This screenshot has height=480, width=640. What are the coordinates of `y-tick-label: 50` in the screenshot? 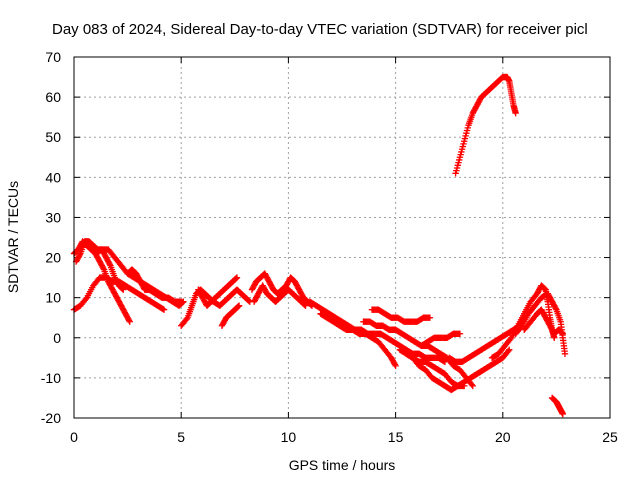 It's located at (53, 137).